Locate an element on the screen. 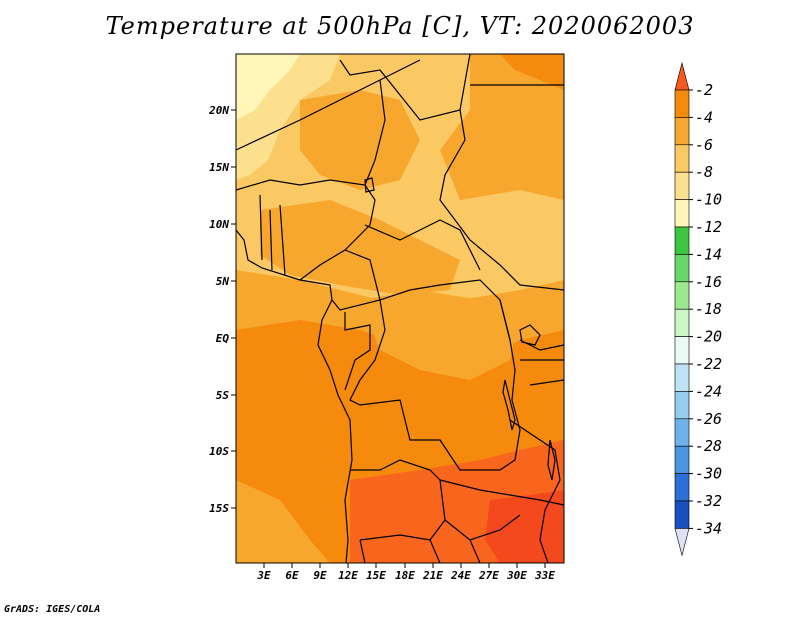 The width and height of the screenshot is (800, 618). lat-label: 15N is located at coordinates (219, 167).